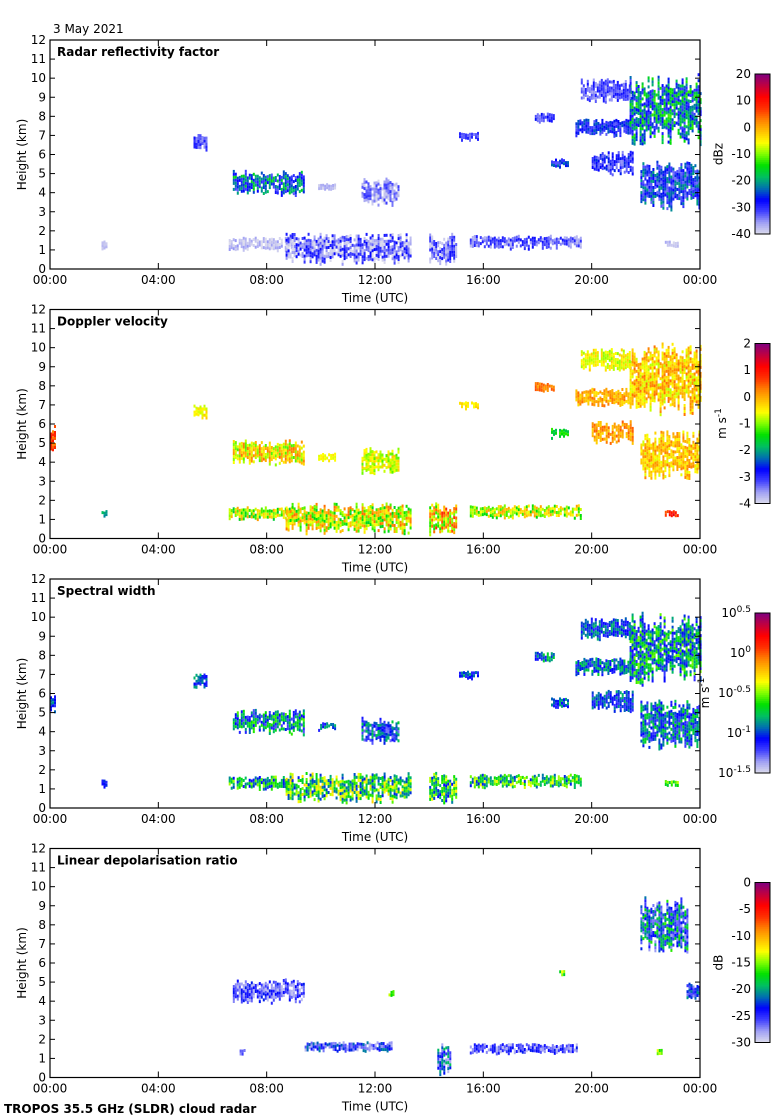 The width and height of the screenshot is (780, 1120). Describe the element at coordinates (762, 99) in the screenshot. I see `colorbar-swatch` at that location.